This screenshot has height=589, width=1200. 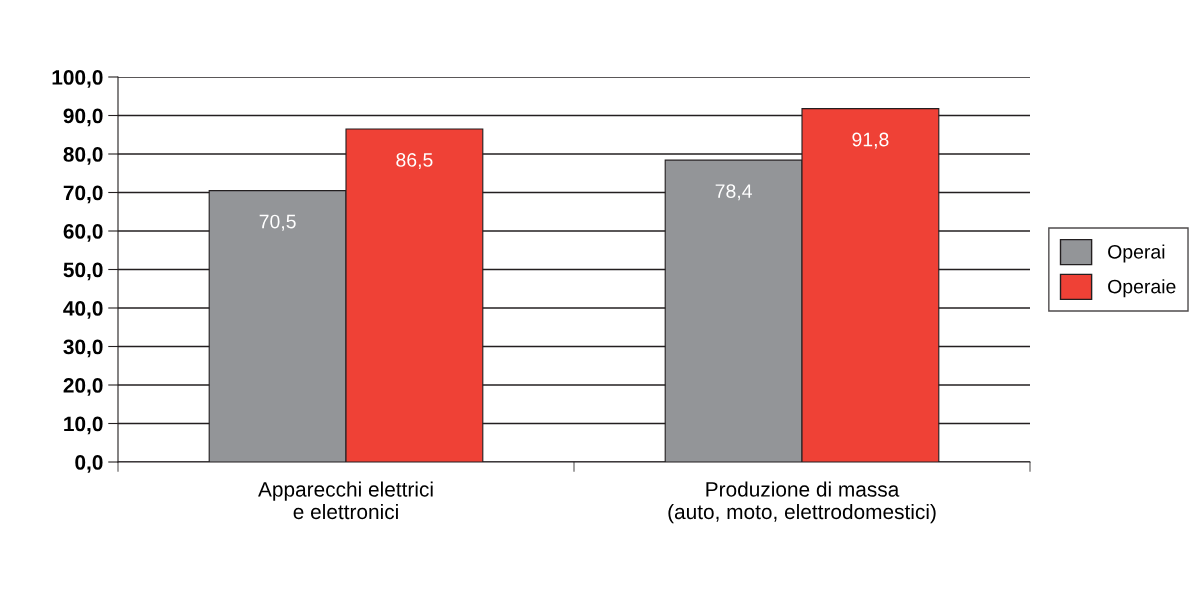 What do you see at coordinates (83, 156) in the screenshot?
I see `y-tick-label: 80,0` at bounding box center [83, 156].